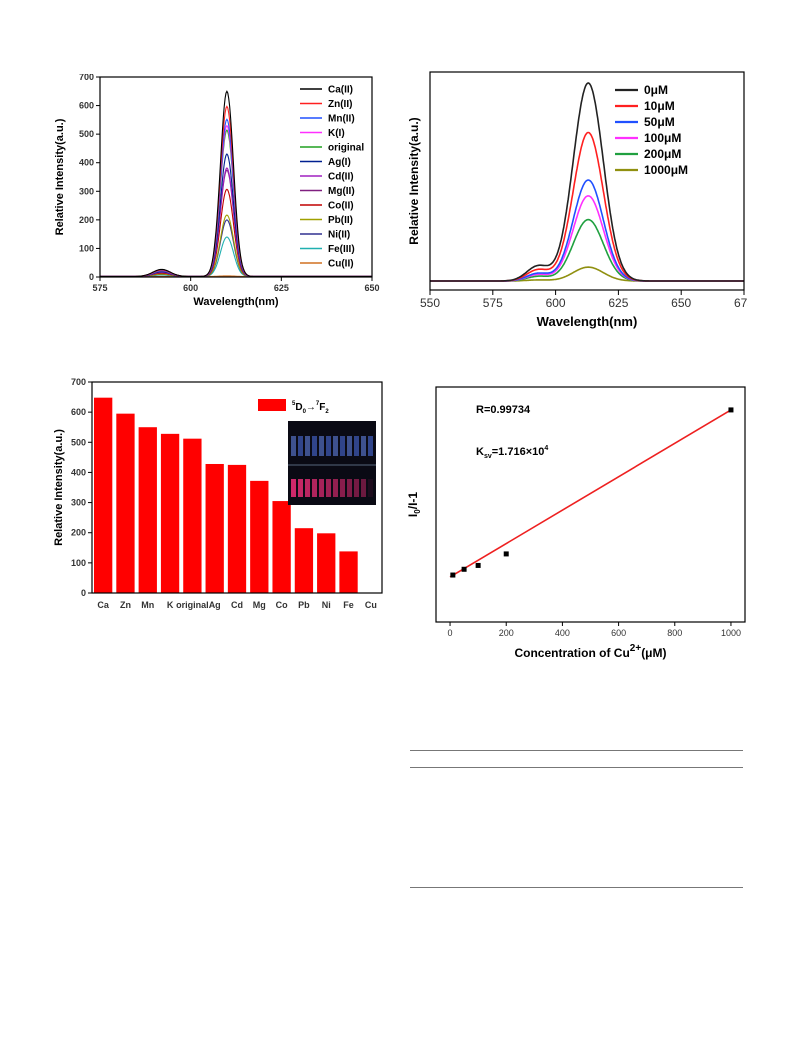  I want to click on legend-label: Mg(II), so click(341, 191).